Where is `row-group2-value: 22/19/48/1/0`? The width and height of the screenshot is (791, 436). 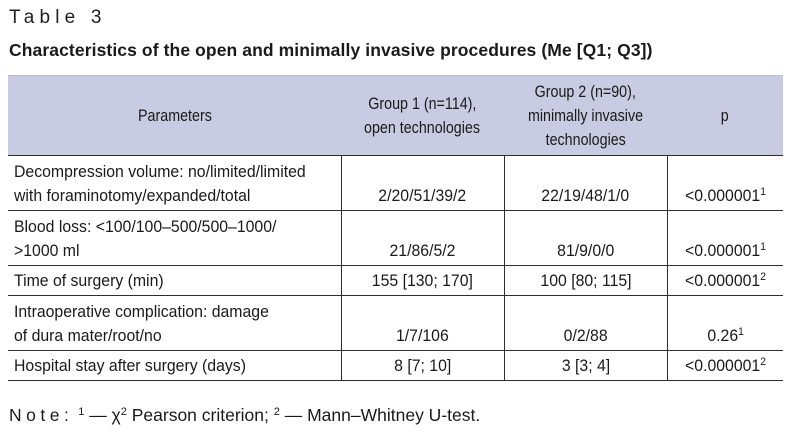
row-group2-value: 22/19/48/1/0 is located at coordinates (586, 183).